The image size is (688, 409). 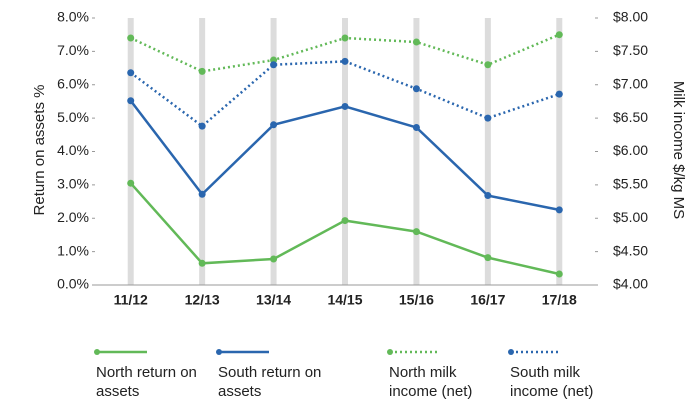 What do you see at coordinates (630, 17) in the screenshot?
I see `y2-tick-label: $8.00` at bounding box center [630, 17].